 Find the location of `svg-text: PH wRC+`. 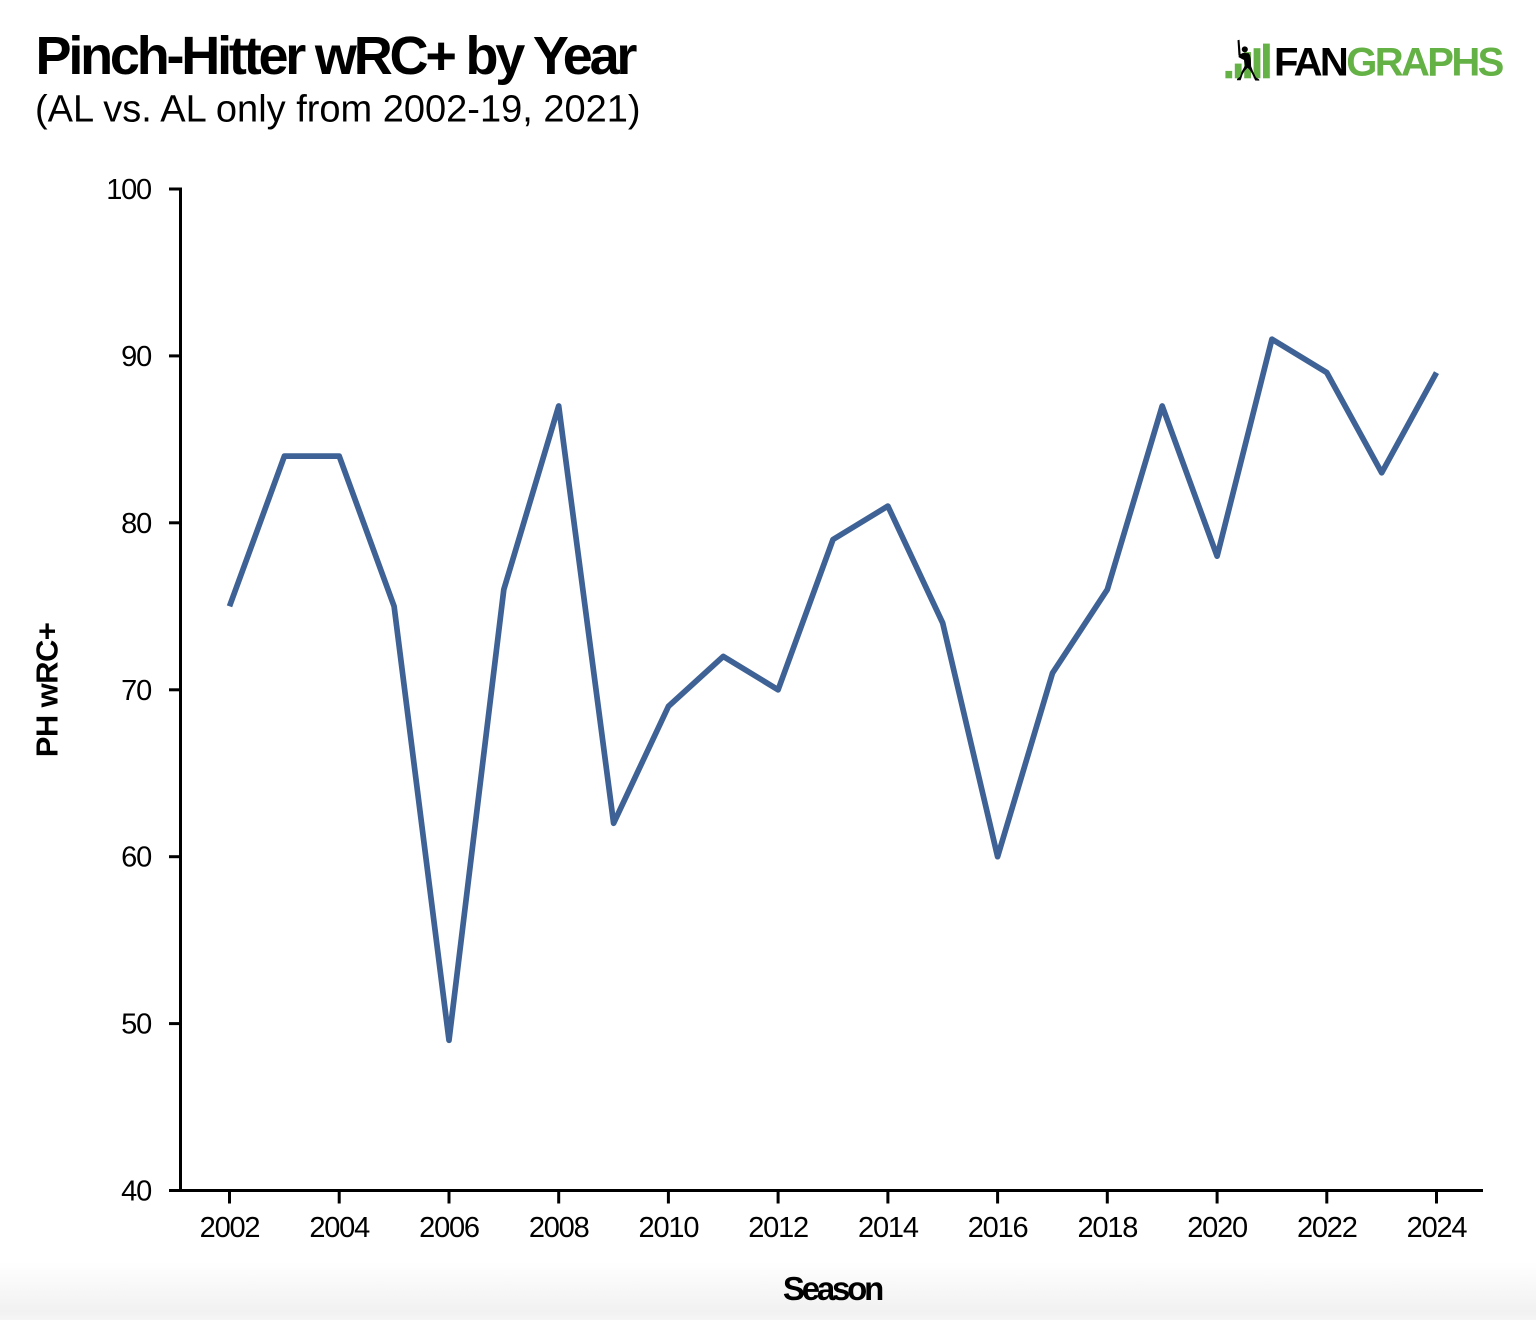

svg-text: PH wRC+ is located at coordinates (47, 690).